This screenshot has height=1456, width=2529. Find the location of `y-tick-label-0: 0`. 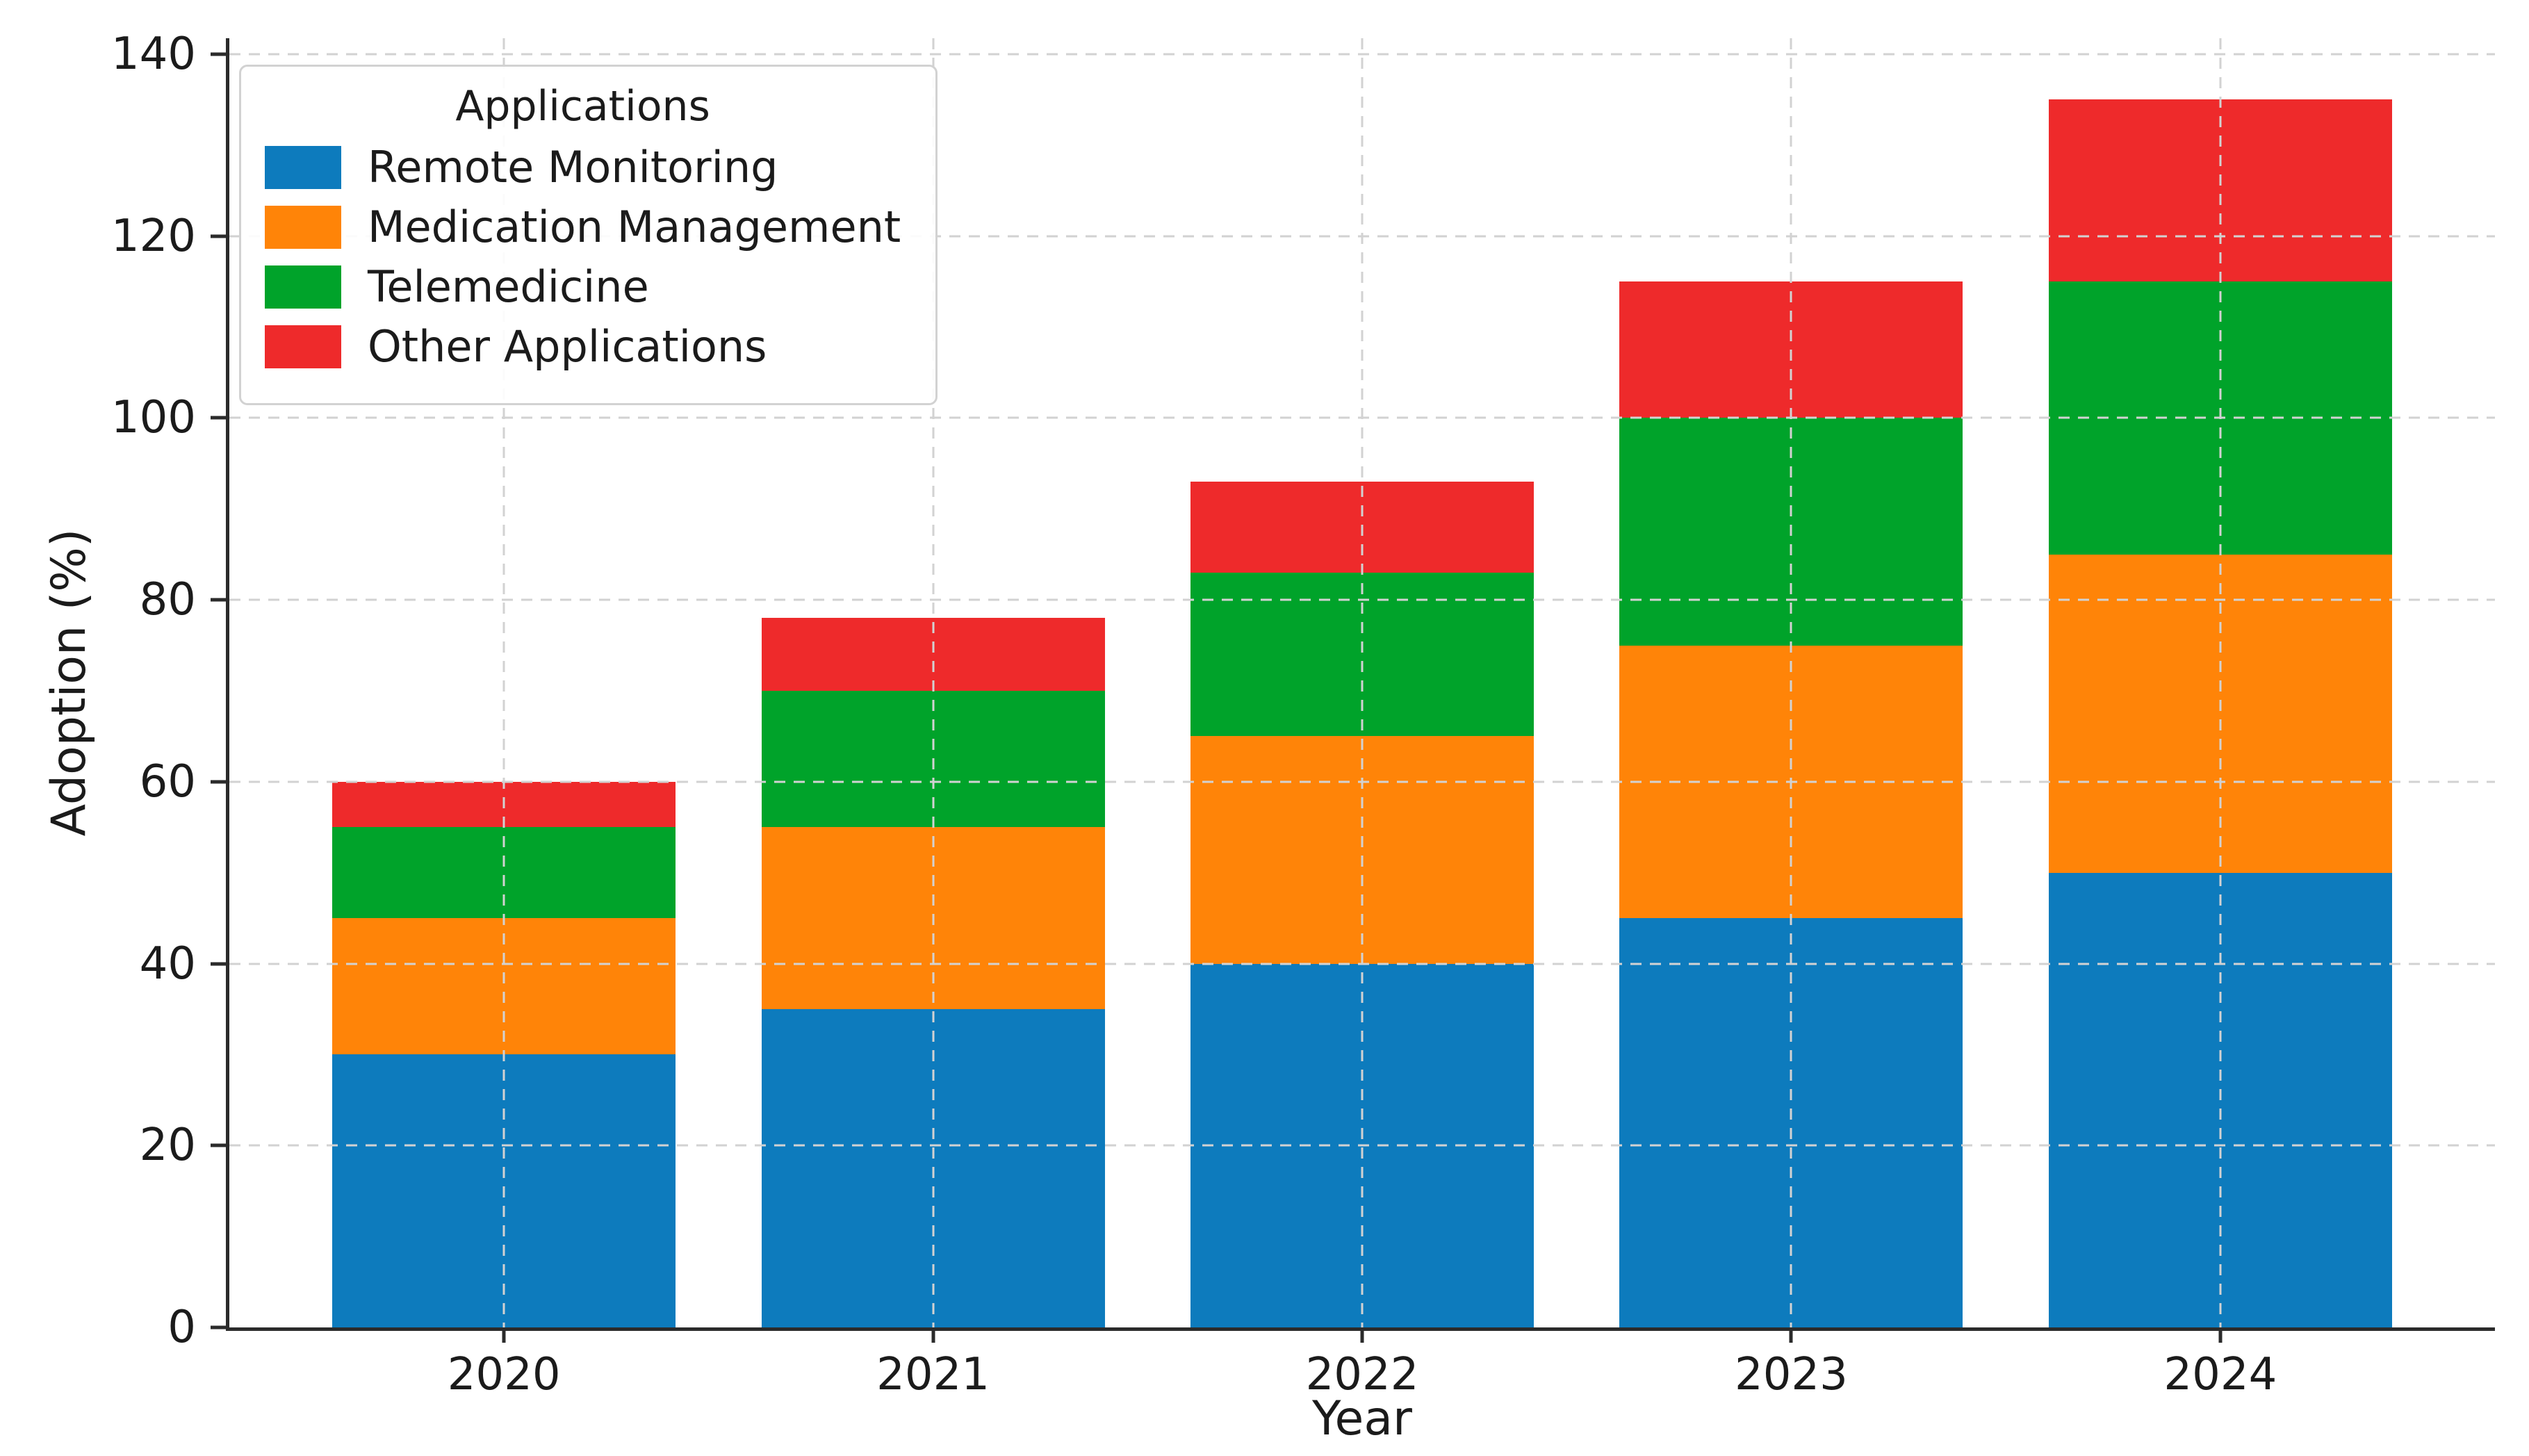

y-tick-label-0: 0 is located at coordinates (181, 1327).